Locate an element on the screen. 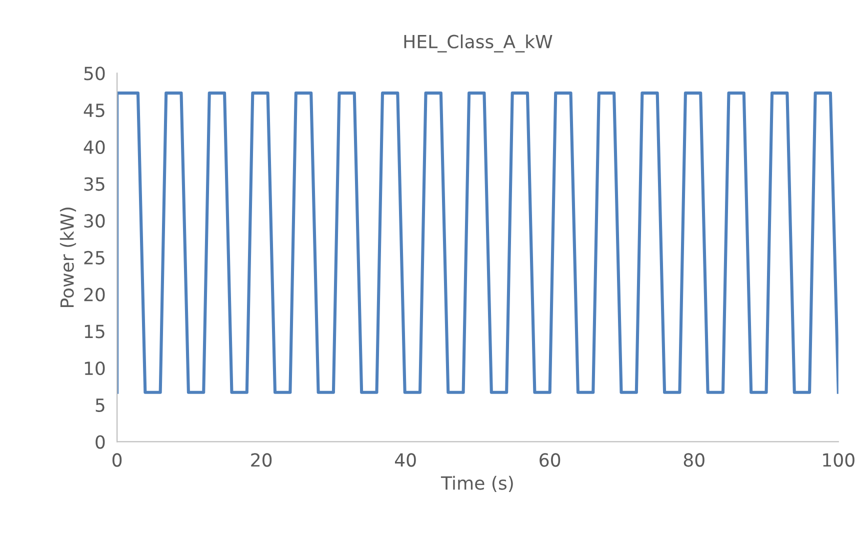 The height and width of the screenshot is (542, 867). x-tick-label: 0 is located at coordinates (117, 460).